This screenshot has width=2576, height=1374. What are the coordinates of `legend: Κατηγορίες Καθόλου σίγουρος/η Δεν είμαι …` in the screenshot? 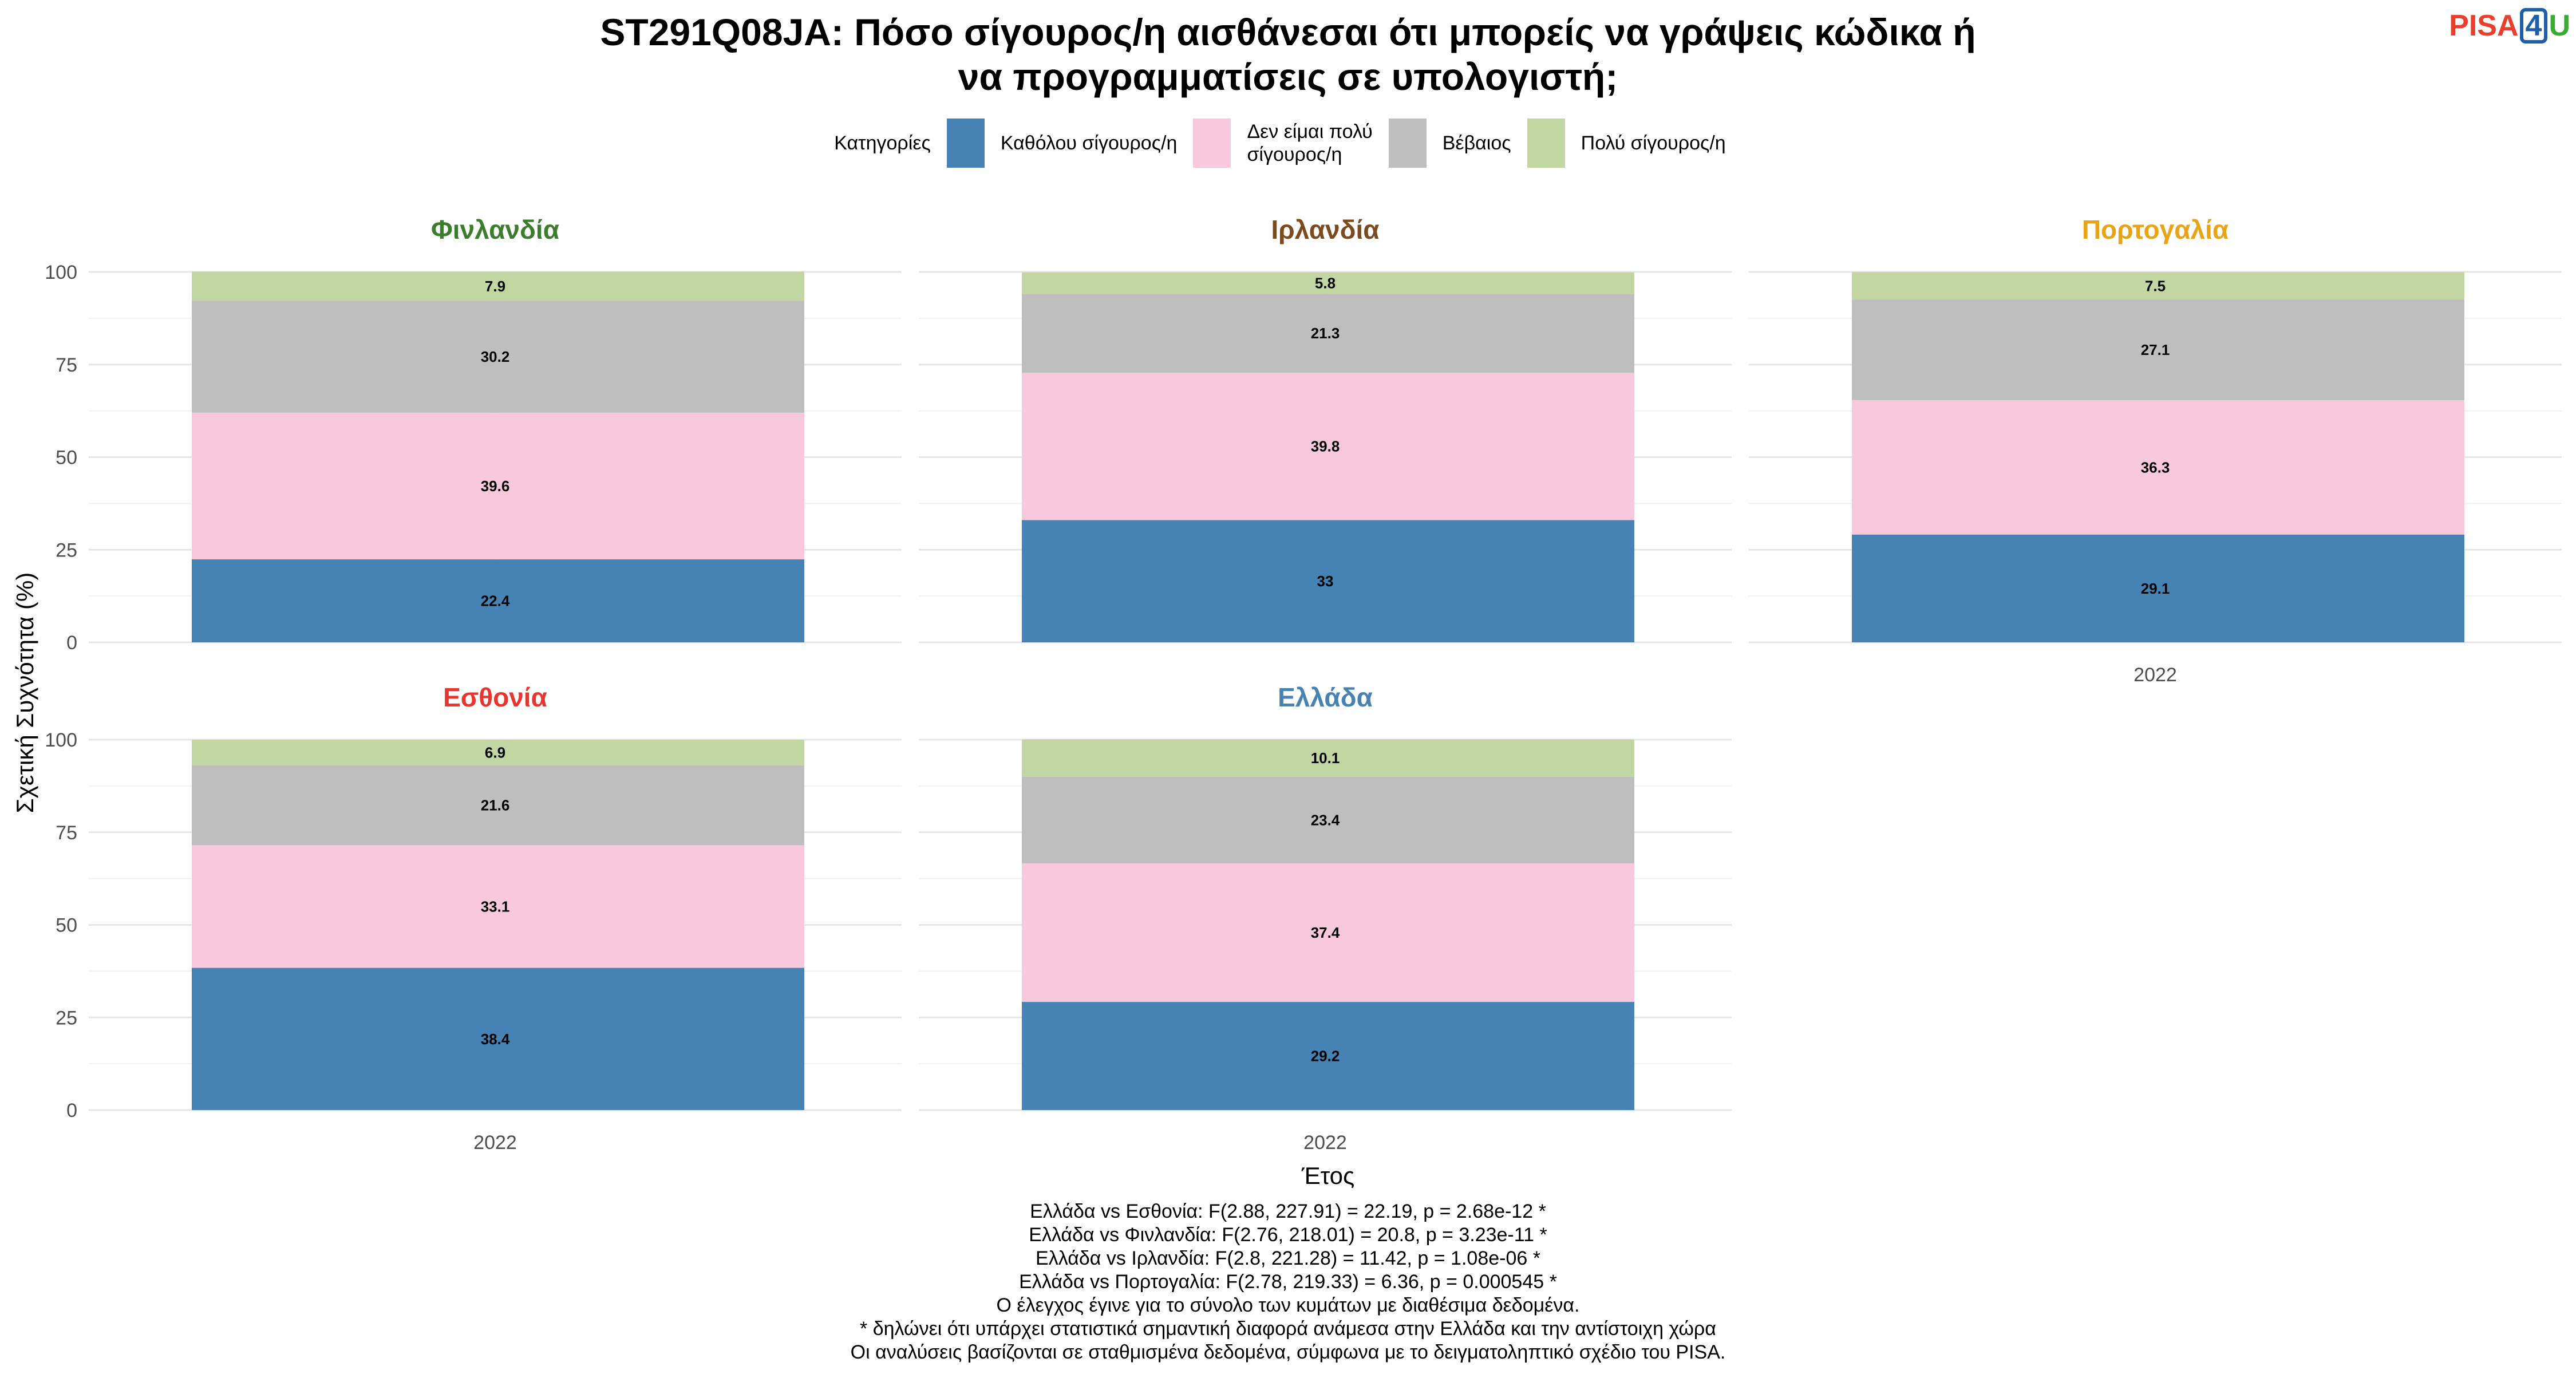 It's located at (1288, 143).